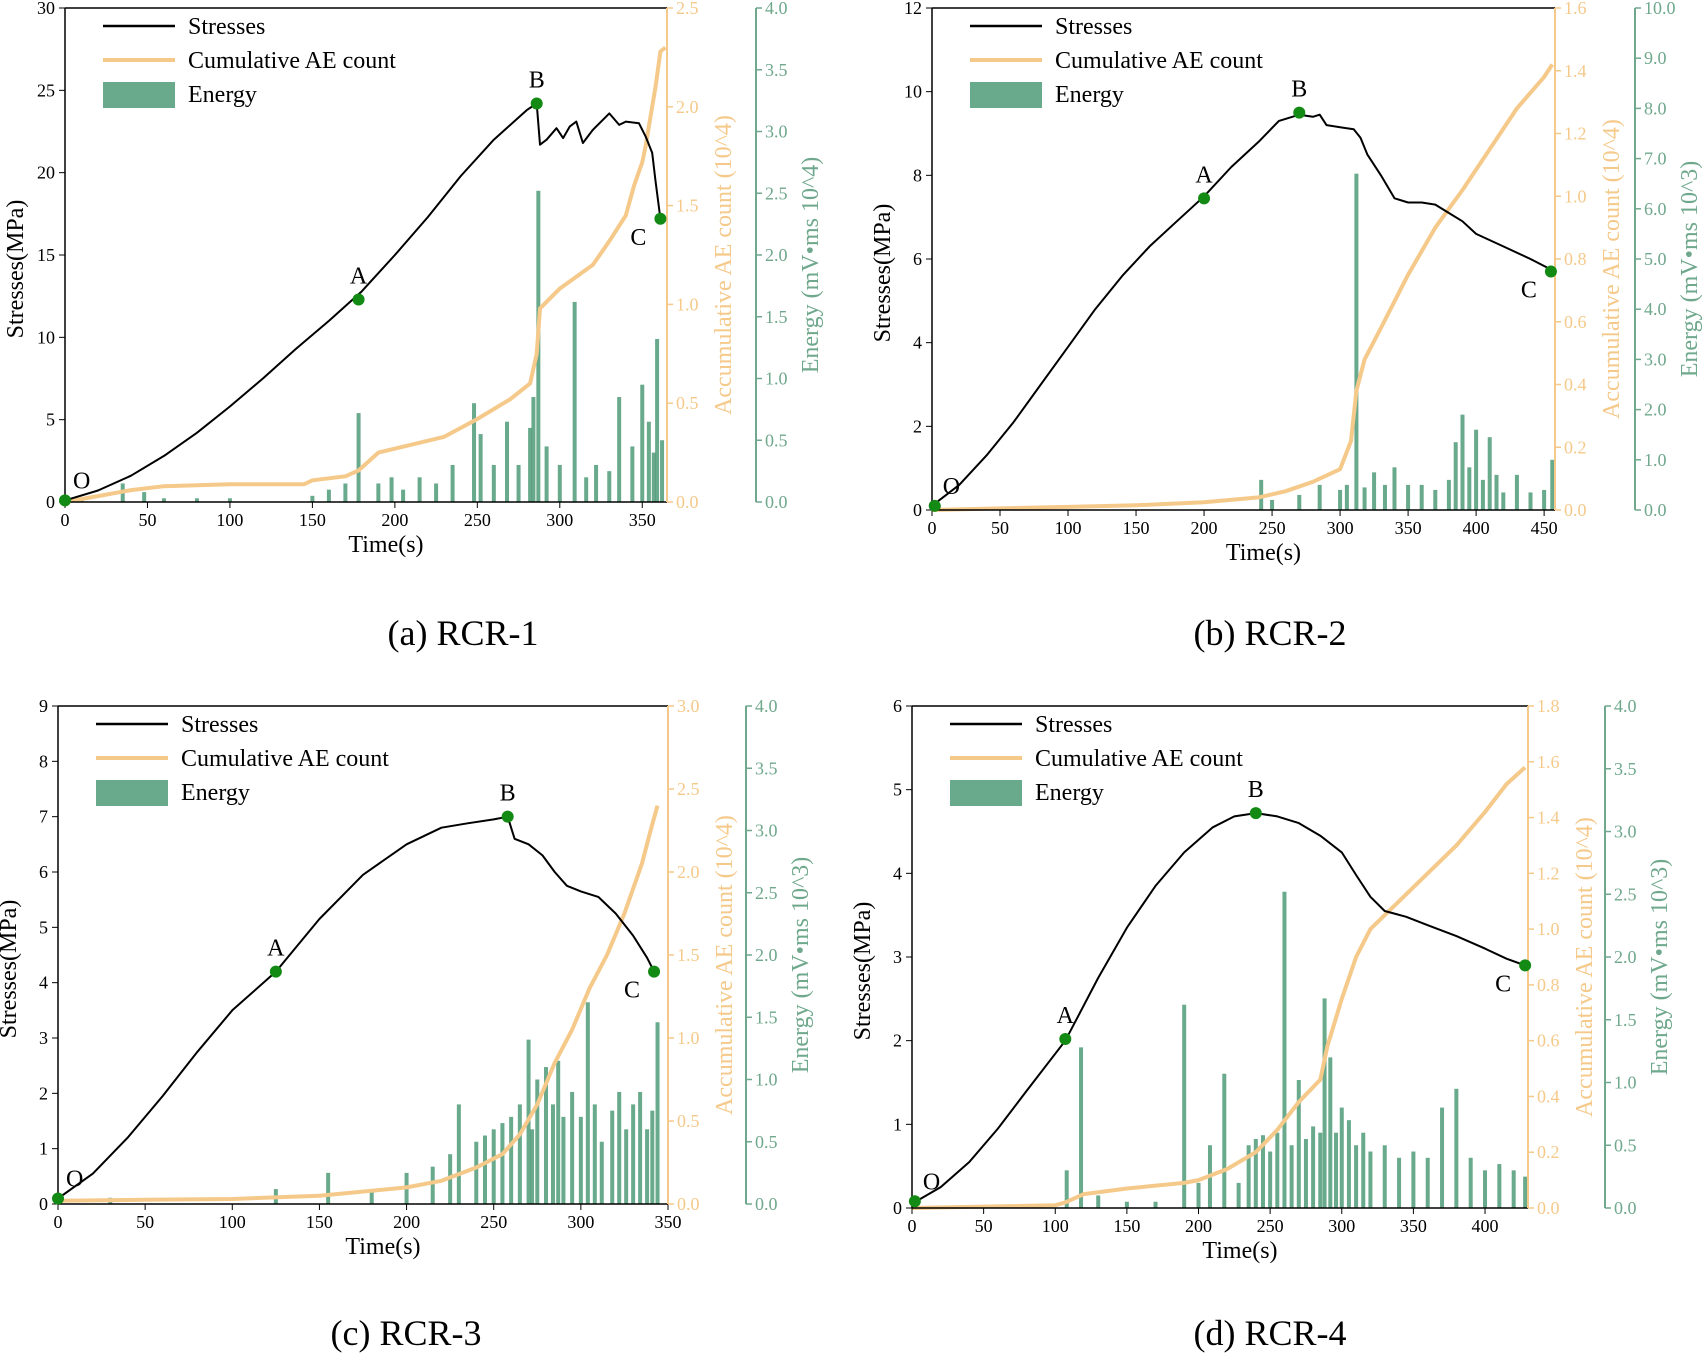 This screenshot has height=1367, width=1703. Describe the element at coordinates (1544, 528) in the screenshot. I see `x-tick-label: 450` at that location.